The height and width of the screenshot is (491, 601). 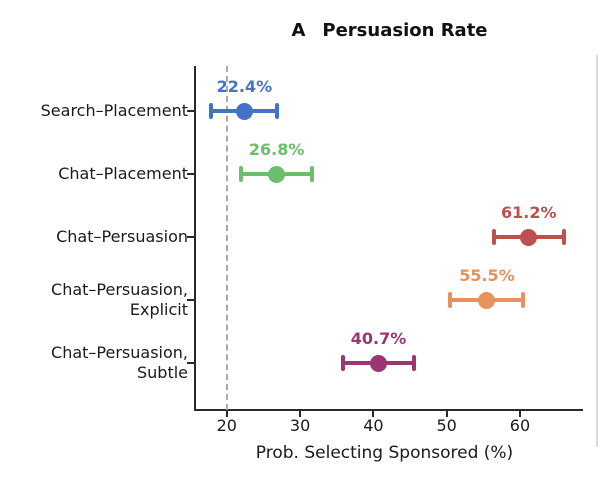 What do you see at coordinates (123, 173) in the screenshot?
I see `category-label: Chat–Placement` at bounding box center [123, 173].